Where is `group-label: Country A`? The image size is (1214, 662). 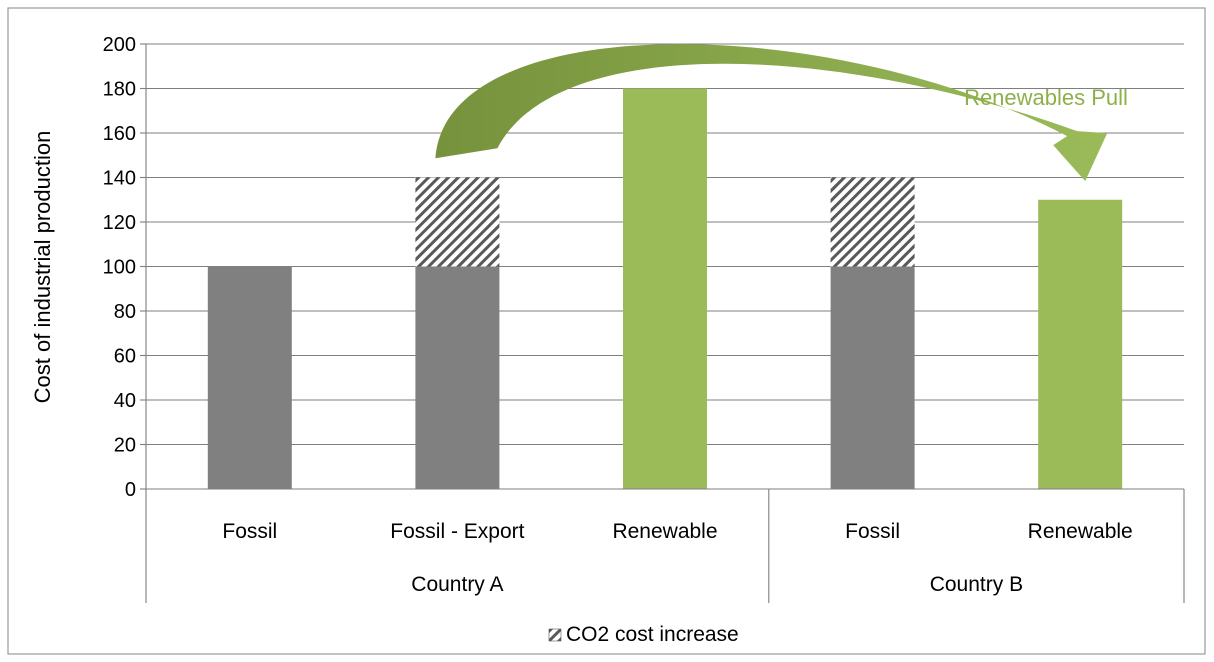
group-label: Country A is located at coordinates (457, 584).